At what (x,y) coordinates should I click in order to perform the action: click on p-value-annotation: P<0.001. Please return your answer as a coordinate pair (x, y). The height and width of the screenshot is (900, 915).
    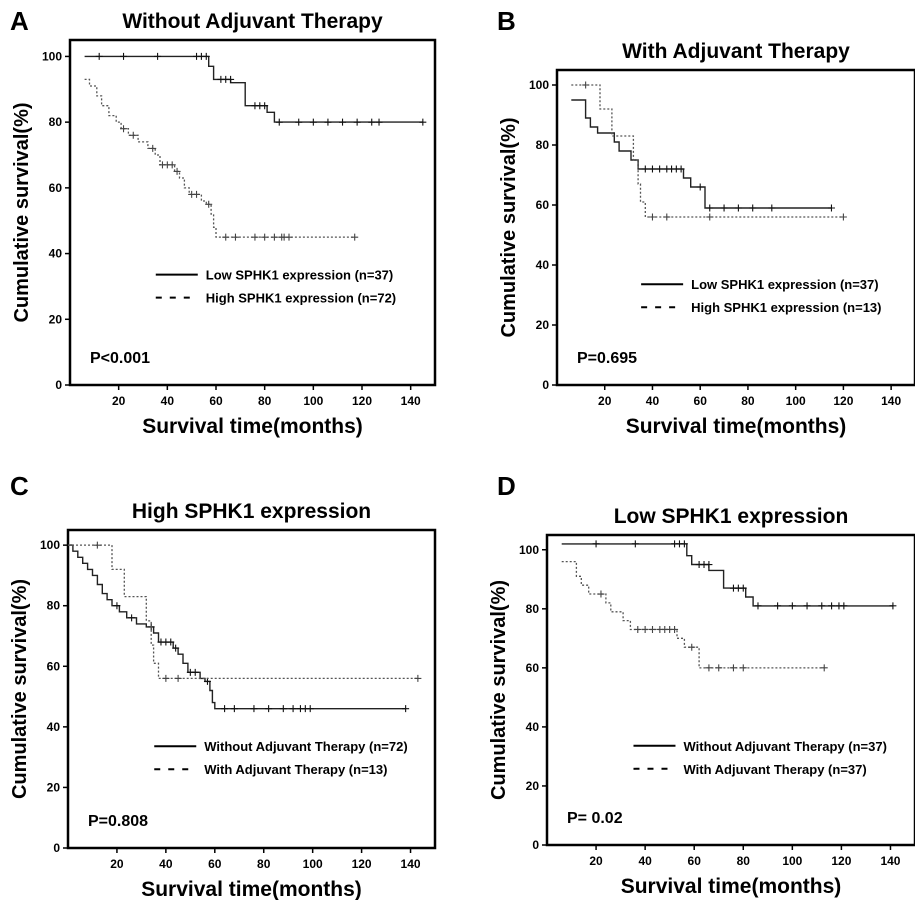
    Looking at the image, I should click on (120, 358).